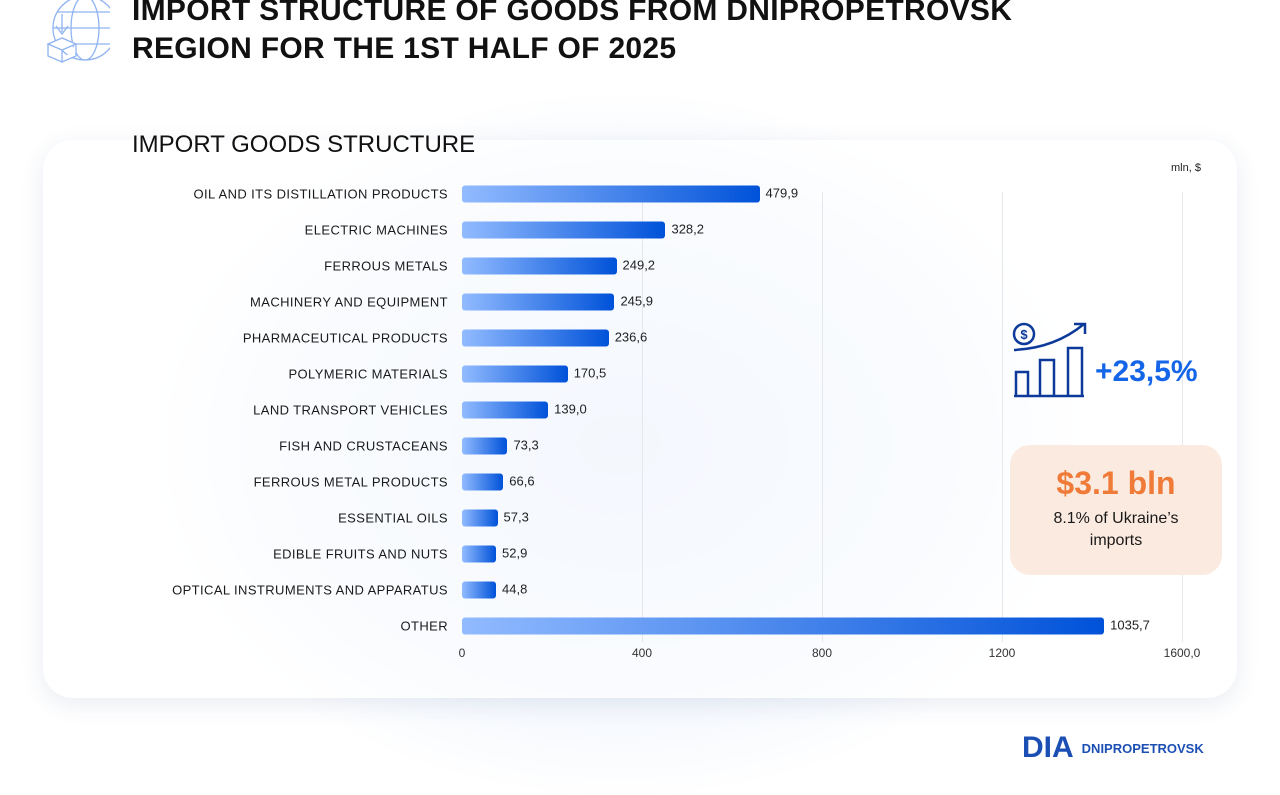 Image resolution: width=1280 pixels, height=795 pixels. Describe the element at coordinates (636, 301) in the screenshot. I see `data-label: 245,9` at that location.